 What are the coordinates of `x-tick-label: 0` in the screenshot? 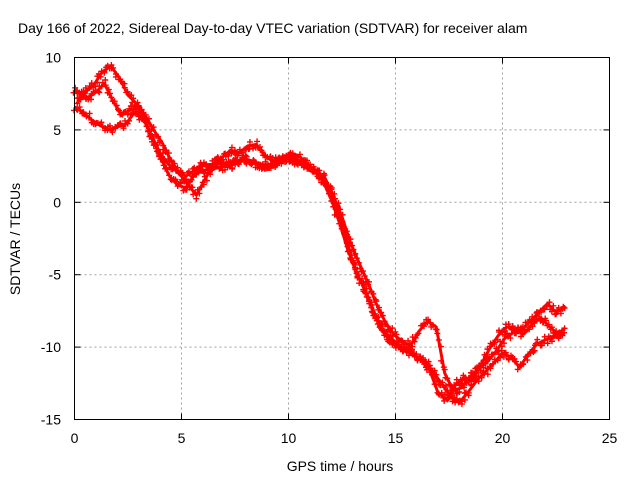 It's located at (75, 438).